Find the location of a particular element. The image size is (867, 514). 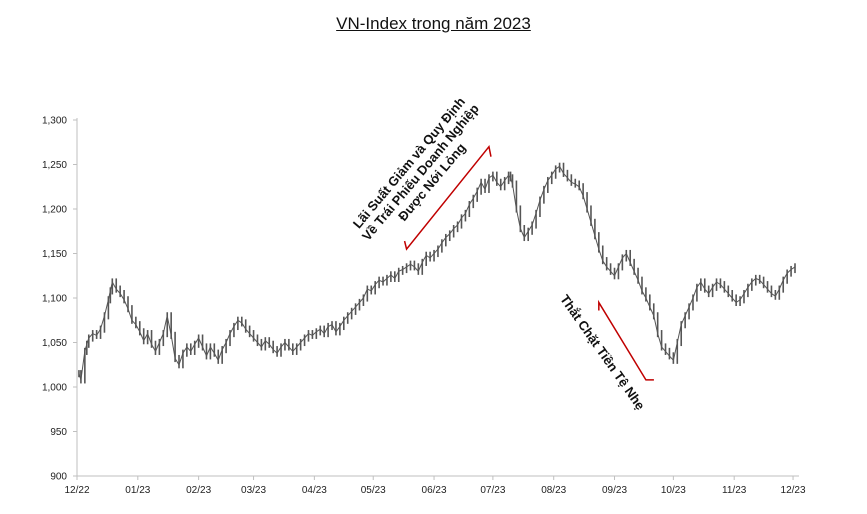

x-tick-label: 06/23 is located at coordinates (434, 490).